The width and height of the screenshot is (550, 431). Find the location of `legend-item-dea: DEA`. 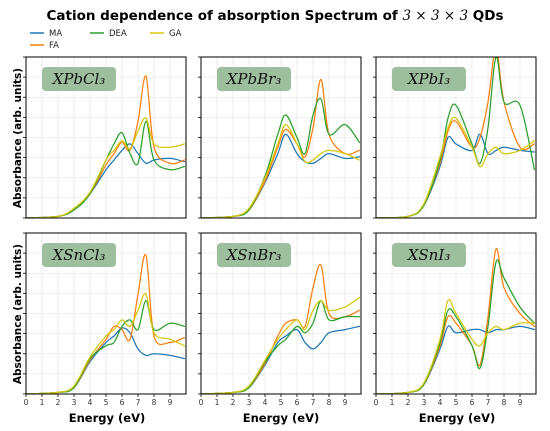

legend-item-dea: DEA is located at coordinates (108, 34).